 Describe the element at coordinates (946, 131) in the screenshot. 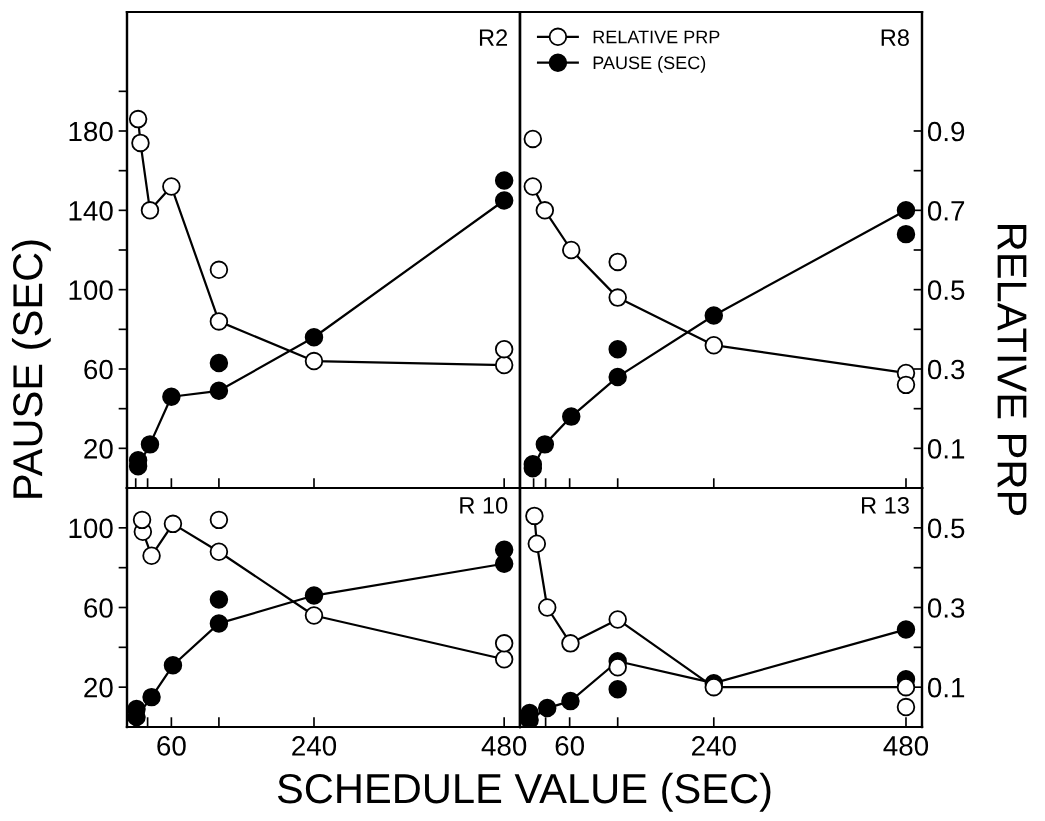

I see `y2-tick-label: 0.9` at that location.